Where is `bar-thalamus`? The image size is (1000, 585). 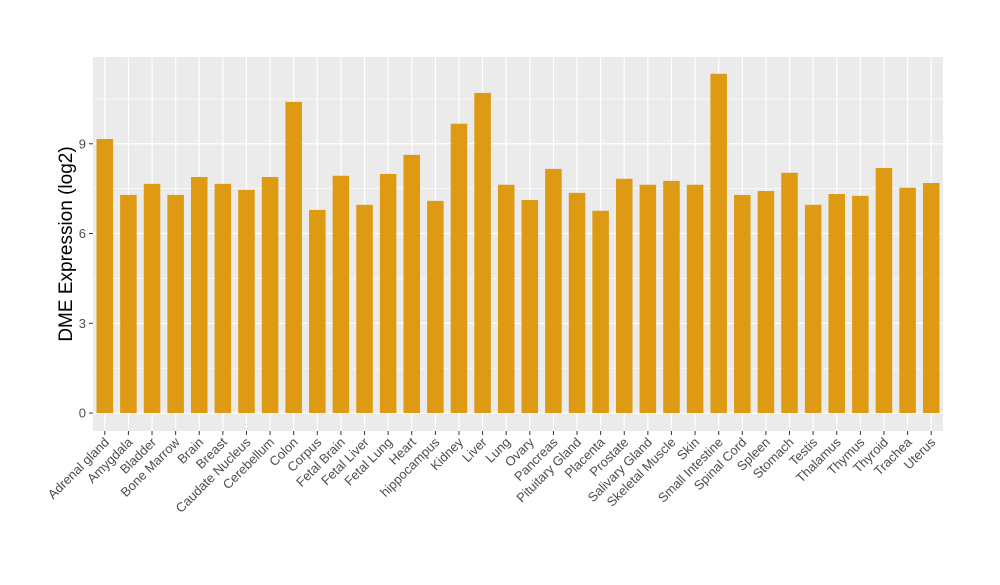
bar-thalamus is located at coordinates (837, 304).